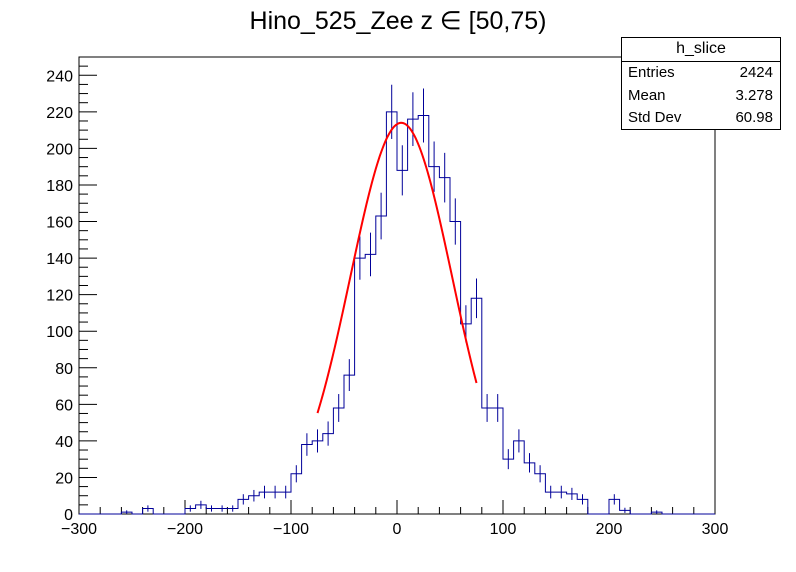 Image resolution: width=796 pixels, height=572 pixels. What do you see at coordinates (397, 529) in the screenshot?
I see `x-tick-label: 0` at bounding box center [397, 529].